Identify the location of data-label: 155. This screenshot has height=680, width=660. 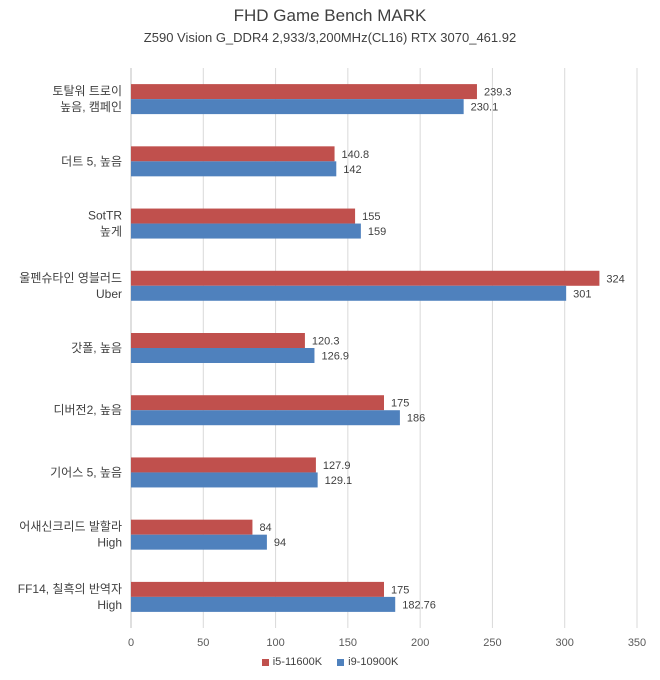
(371, 217).